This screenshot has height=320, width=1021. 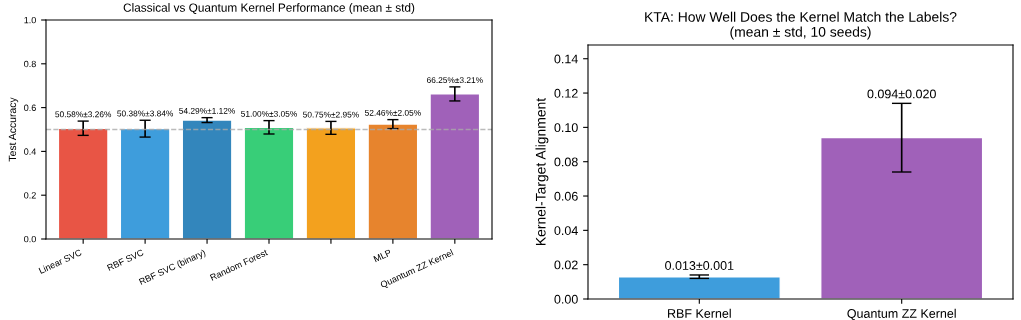 I want to click on data-label: 54.29%±1.12%, so click(x=207, y=110).